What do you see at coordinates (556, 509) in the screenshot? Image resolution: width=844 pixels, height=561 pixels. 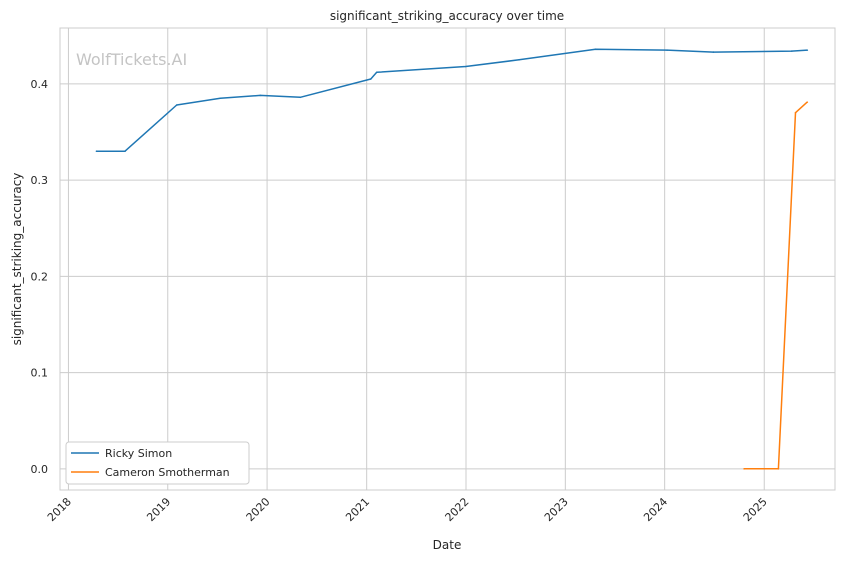 I see `x-tick-label: 2023` at bounding box center [556, 509].